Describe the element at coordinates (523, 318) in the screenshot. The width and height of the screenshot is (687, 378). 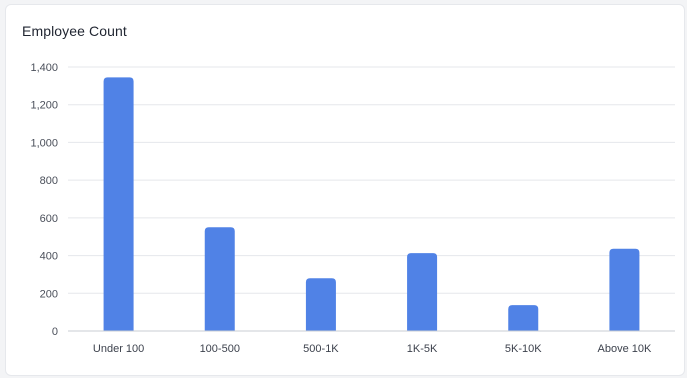
I see `bar-5k-10k` at that location.